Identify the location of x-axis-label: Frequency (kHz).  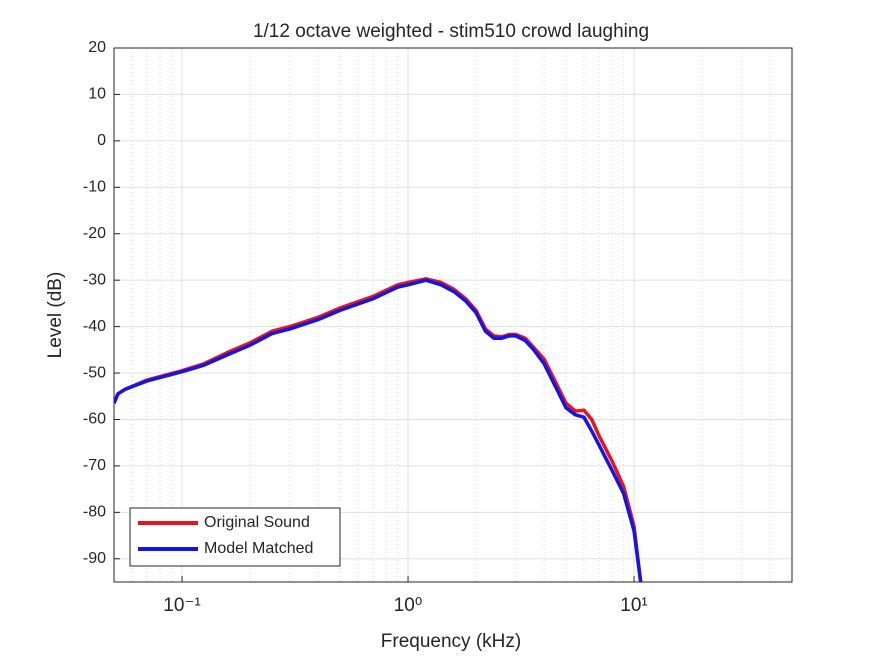
(451, 641).